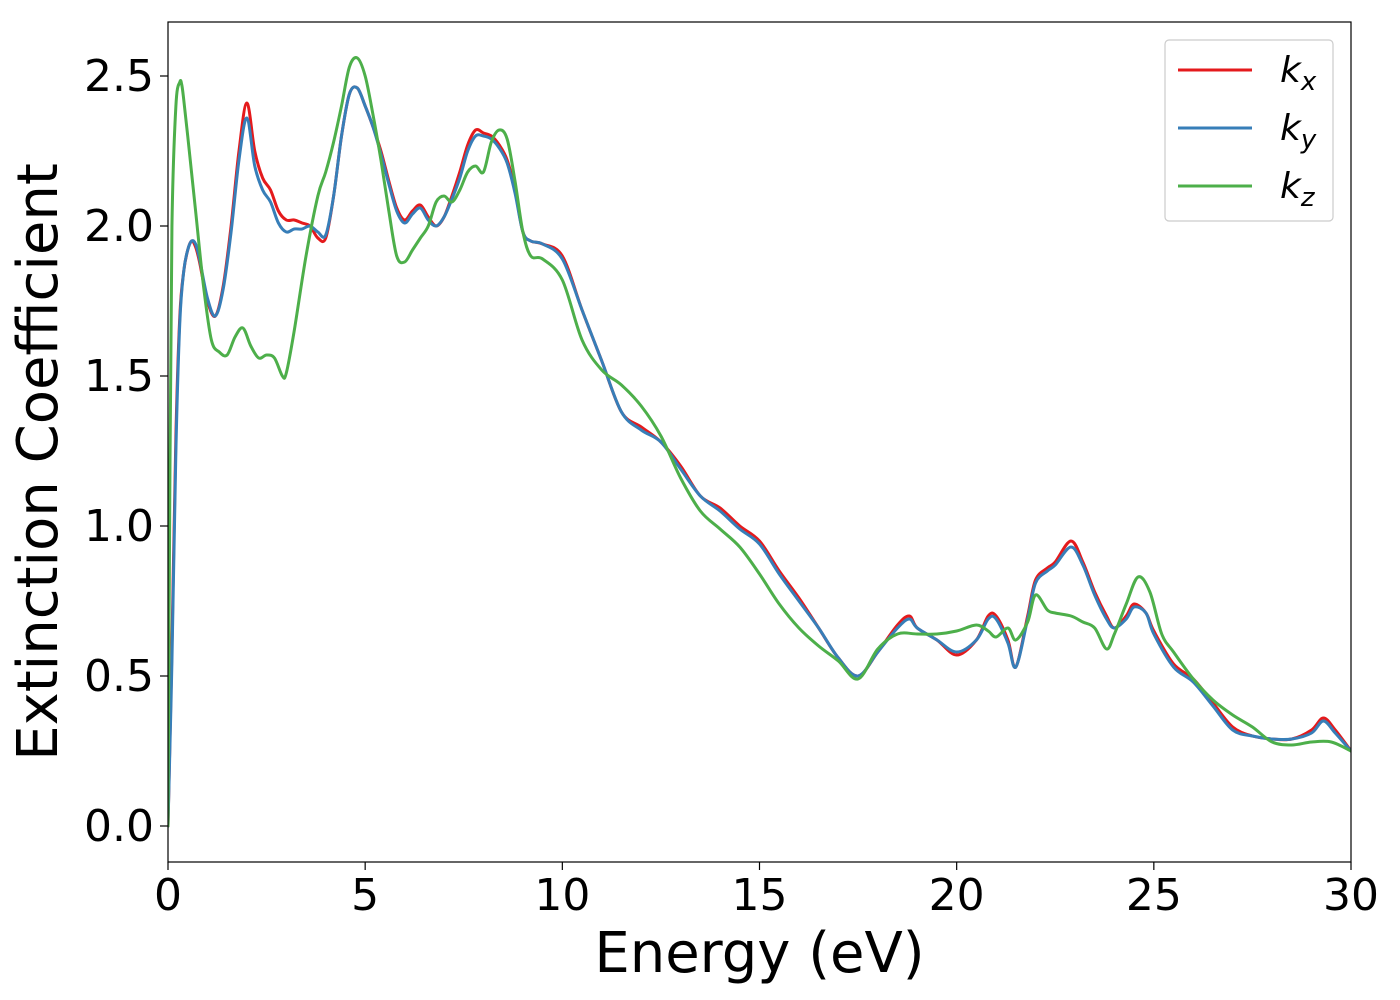 The width and height of the screenshot is (1400, 1000). I want to click on x-tick-label: 30, so click(1351, 895).